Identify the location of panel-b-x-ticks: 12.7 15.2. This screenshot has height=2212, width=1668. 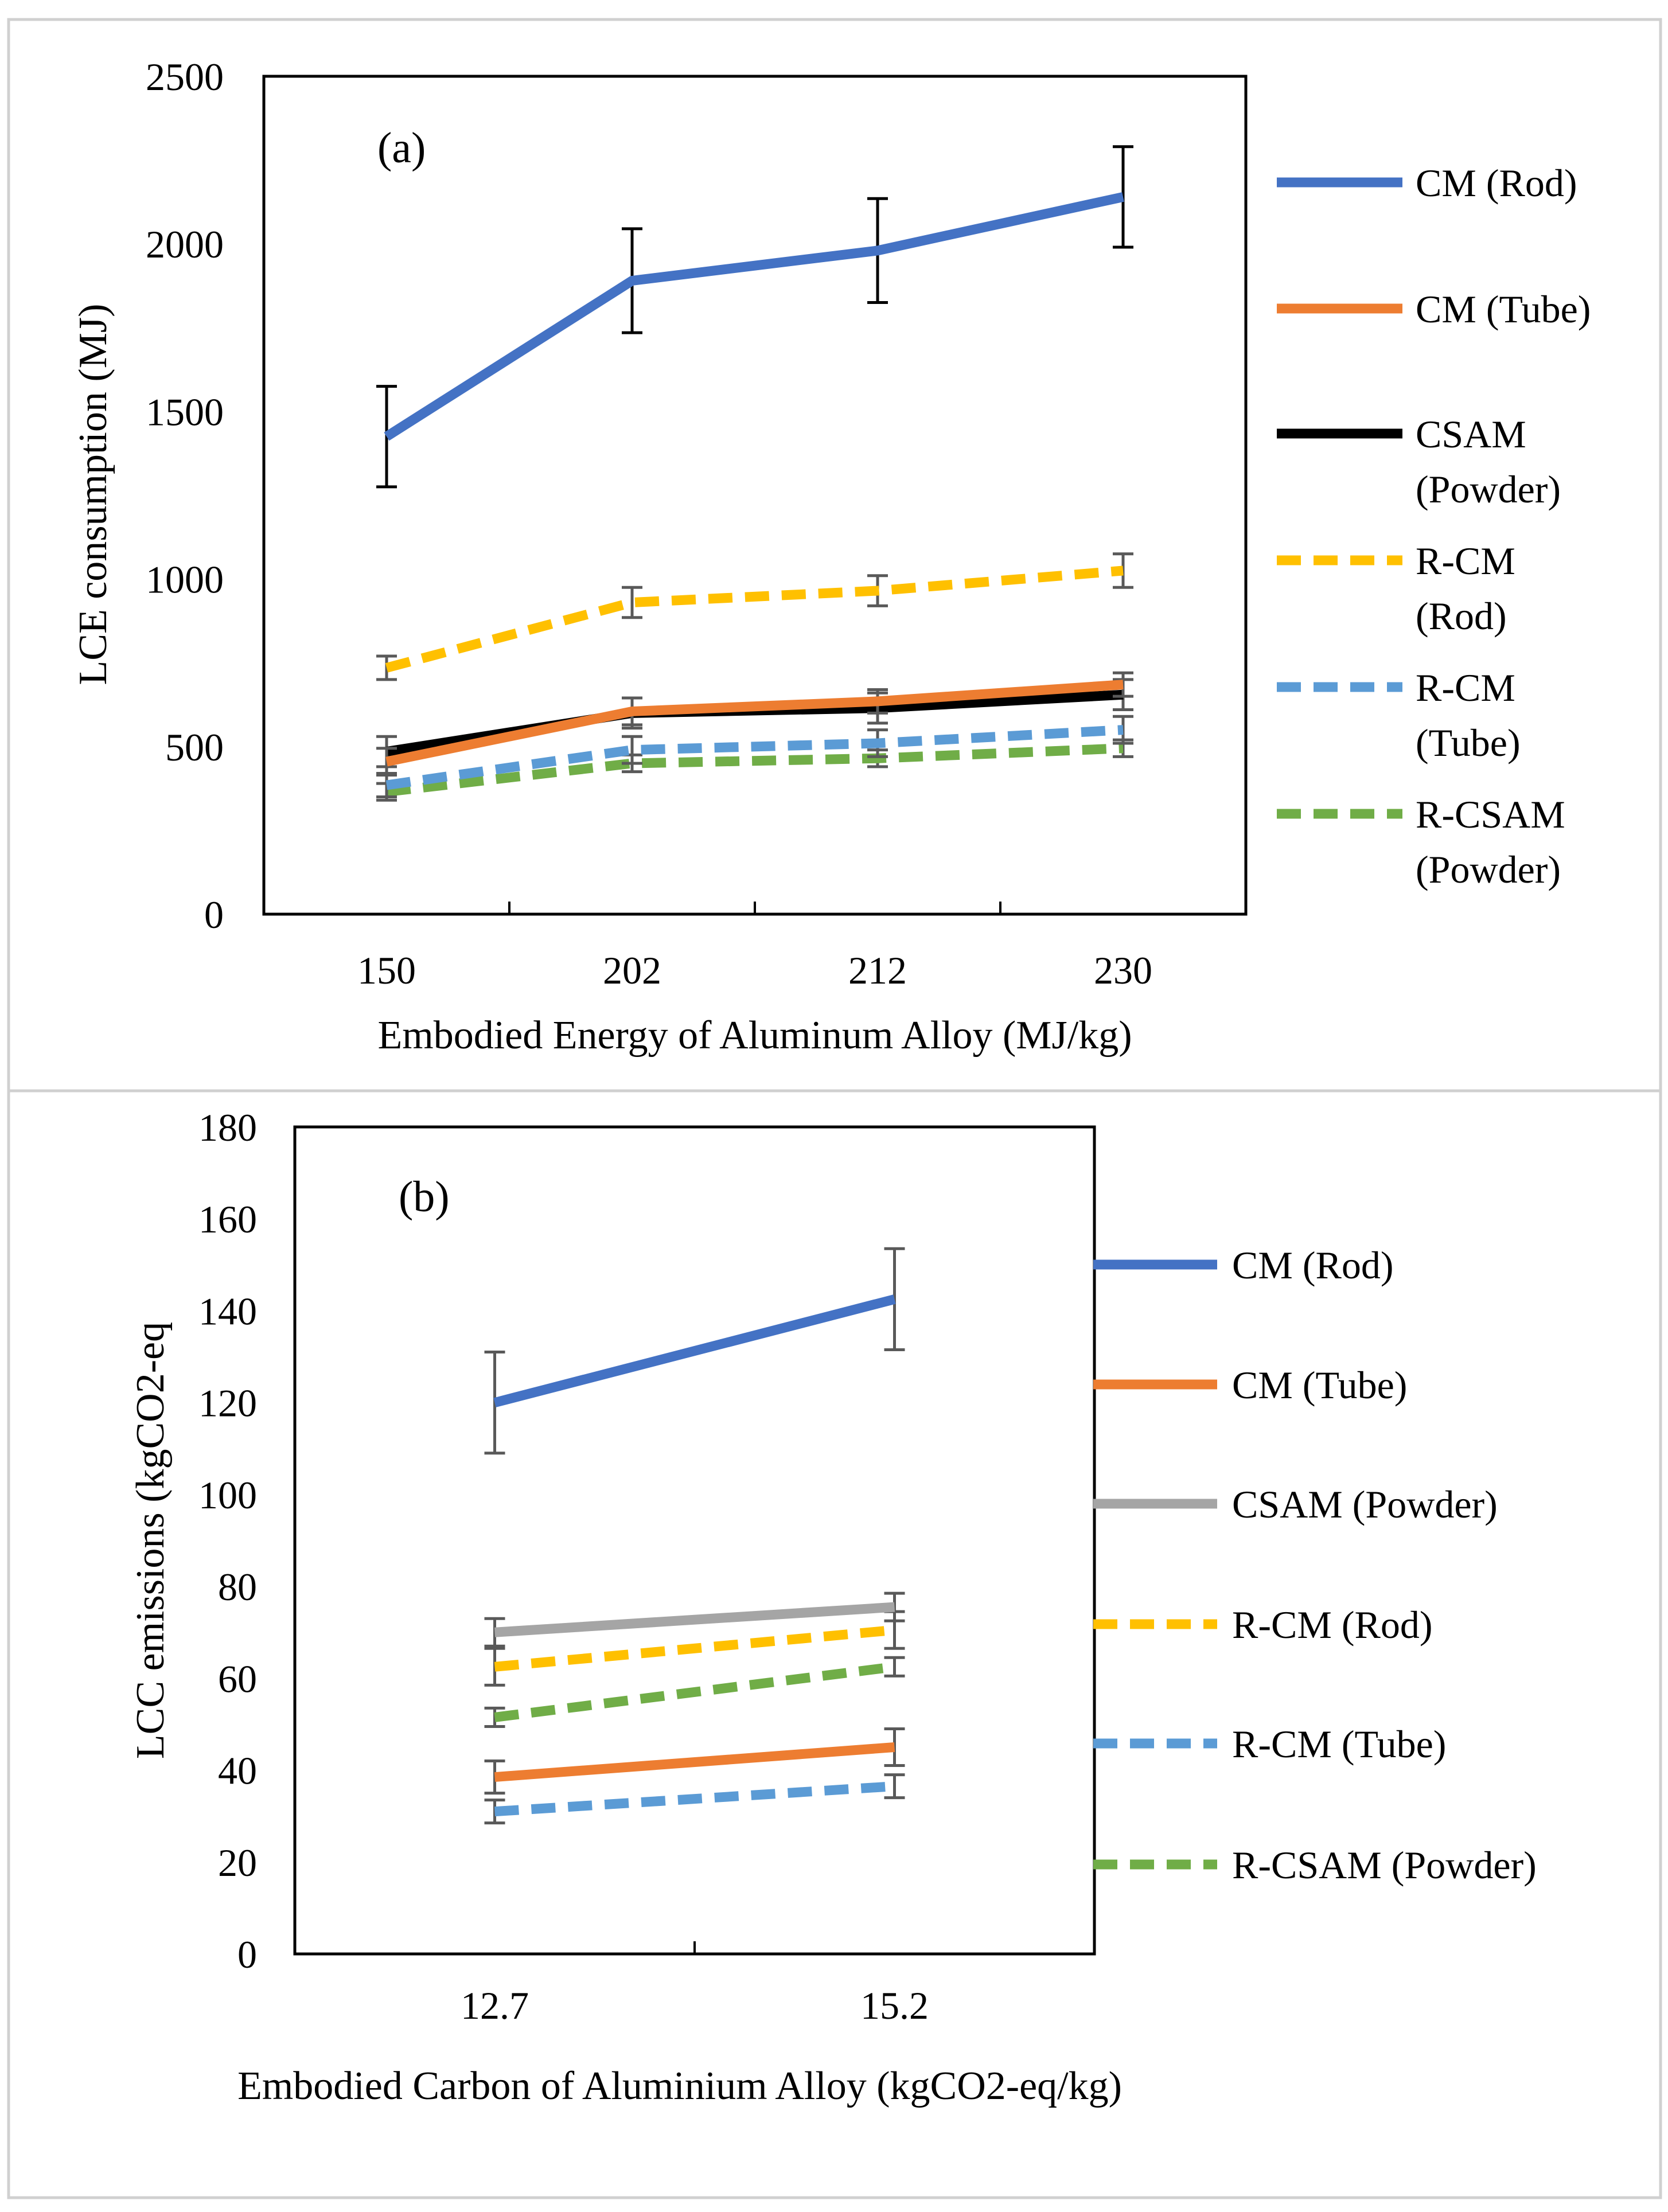
(695, 1984).